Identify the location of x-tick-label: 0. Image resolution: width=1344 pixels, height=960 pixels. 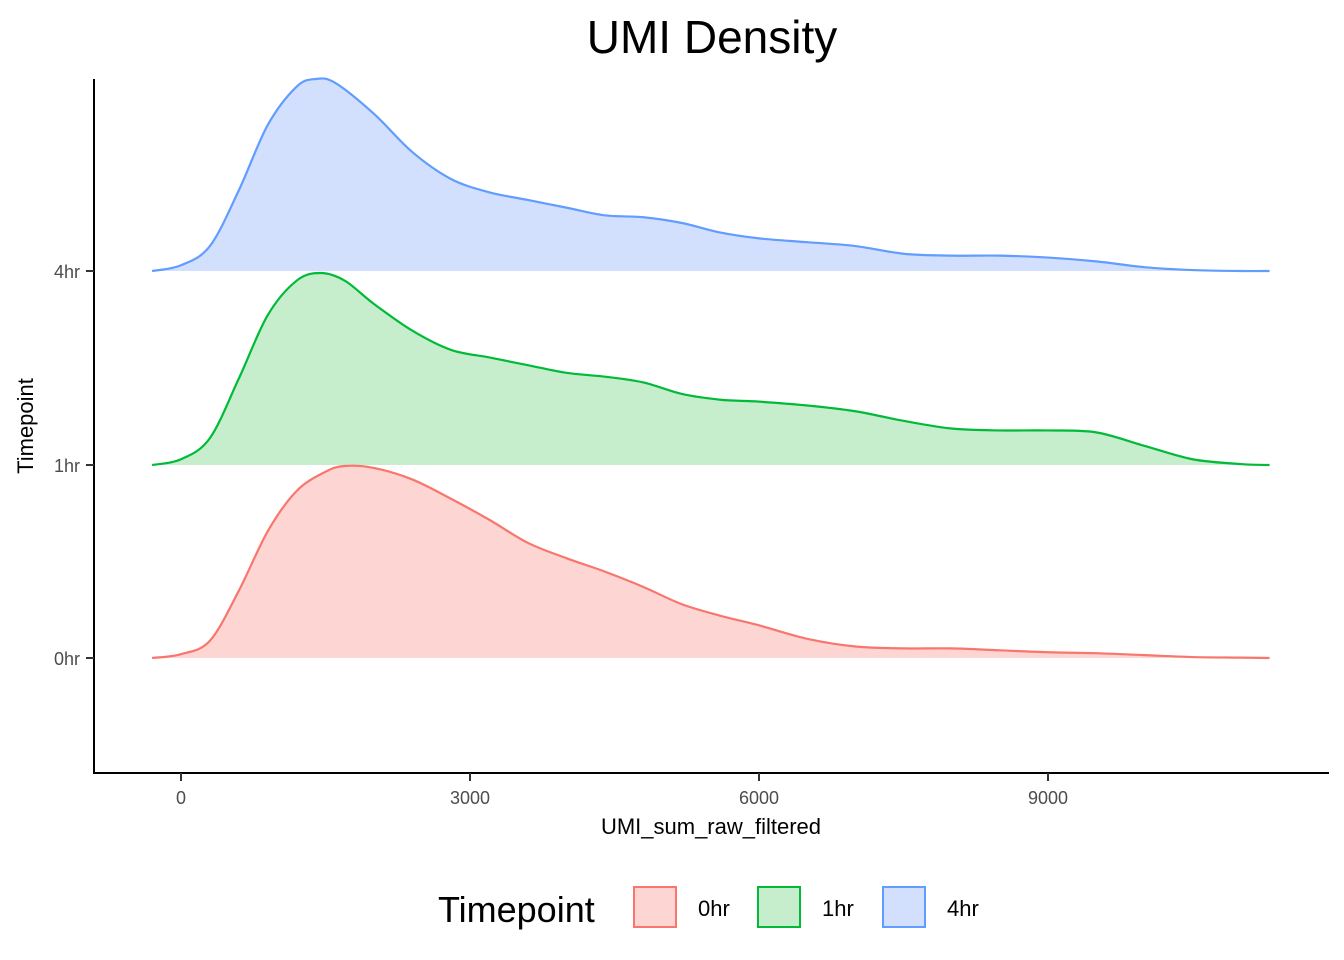
(181, 798).